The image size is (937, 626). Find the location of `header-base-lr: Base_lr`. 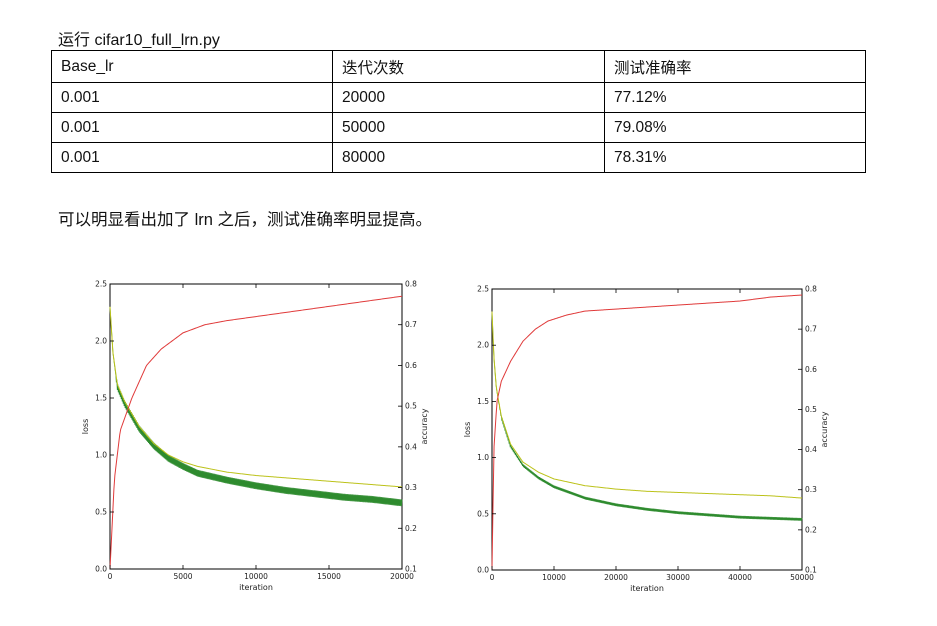

header-base-lr: Base_lr is located at coordinates (192, 66).